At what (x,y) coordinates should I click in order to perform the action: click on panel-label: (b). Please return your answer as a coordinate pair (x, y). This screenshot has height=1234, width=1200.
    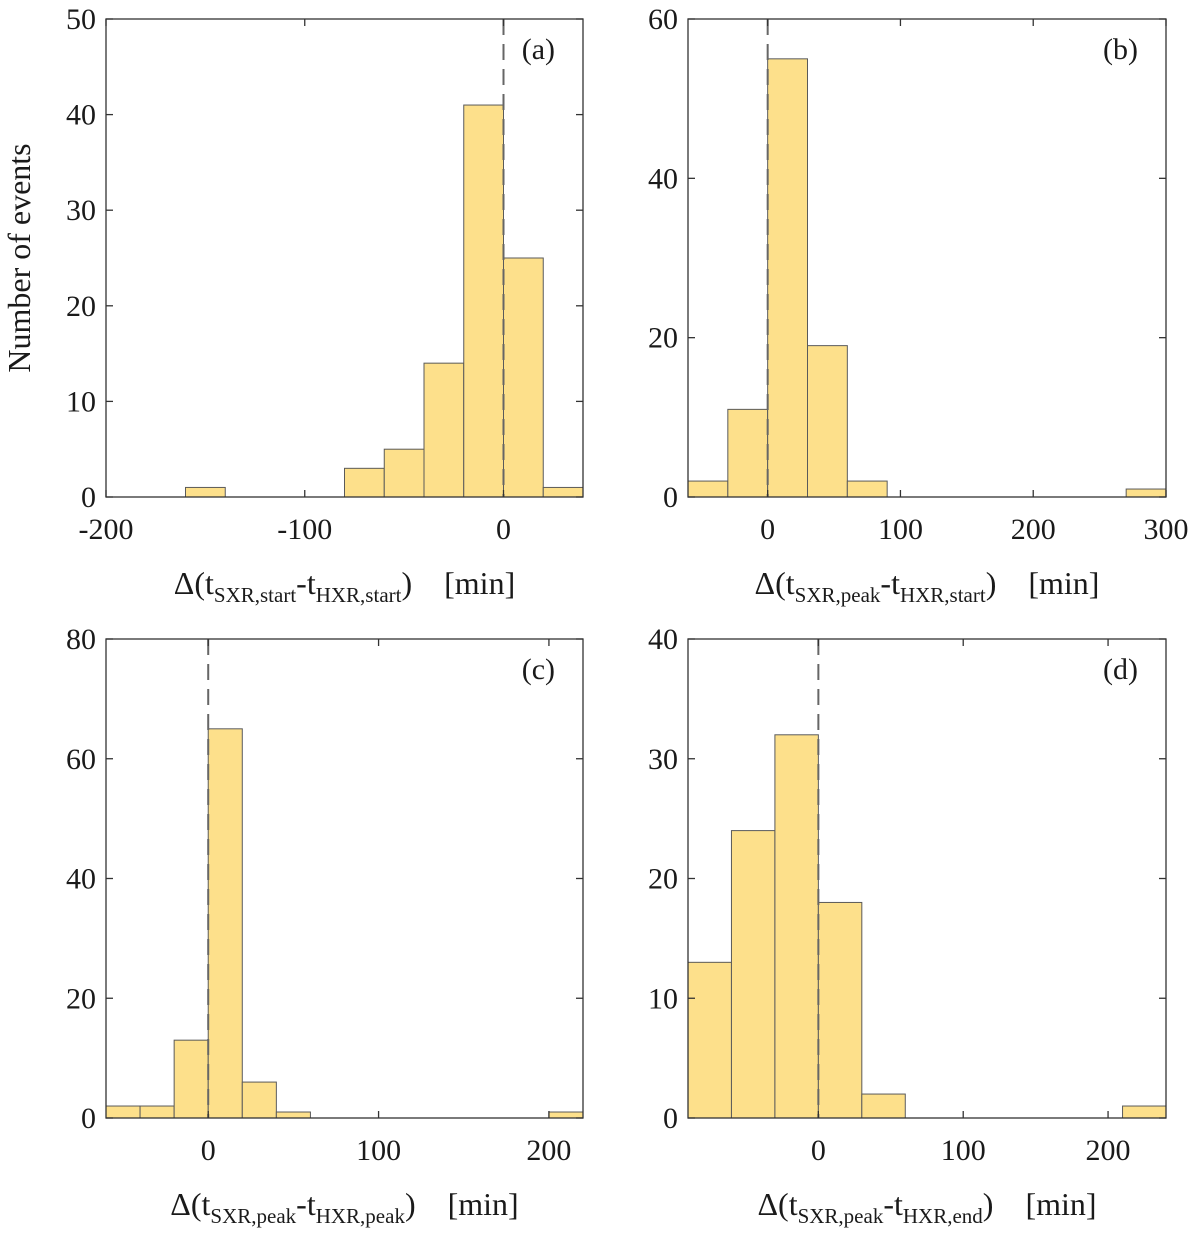
    Looking at the image, I should click on (1120, 49).